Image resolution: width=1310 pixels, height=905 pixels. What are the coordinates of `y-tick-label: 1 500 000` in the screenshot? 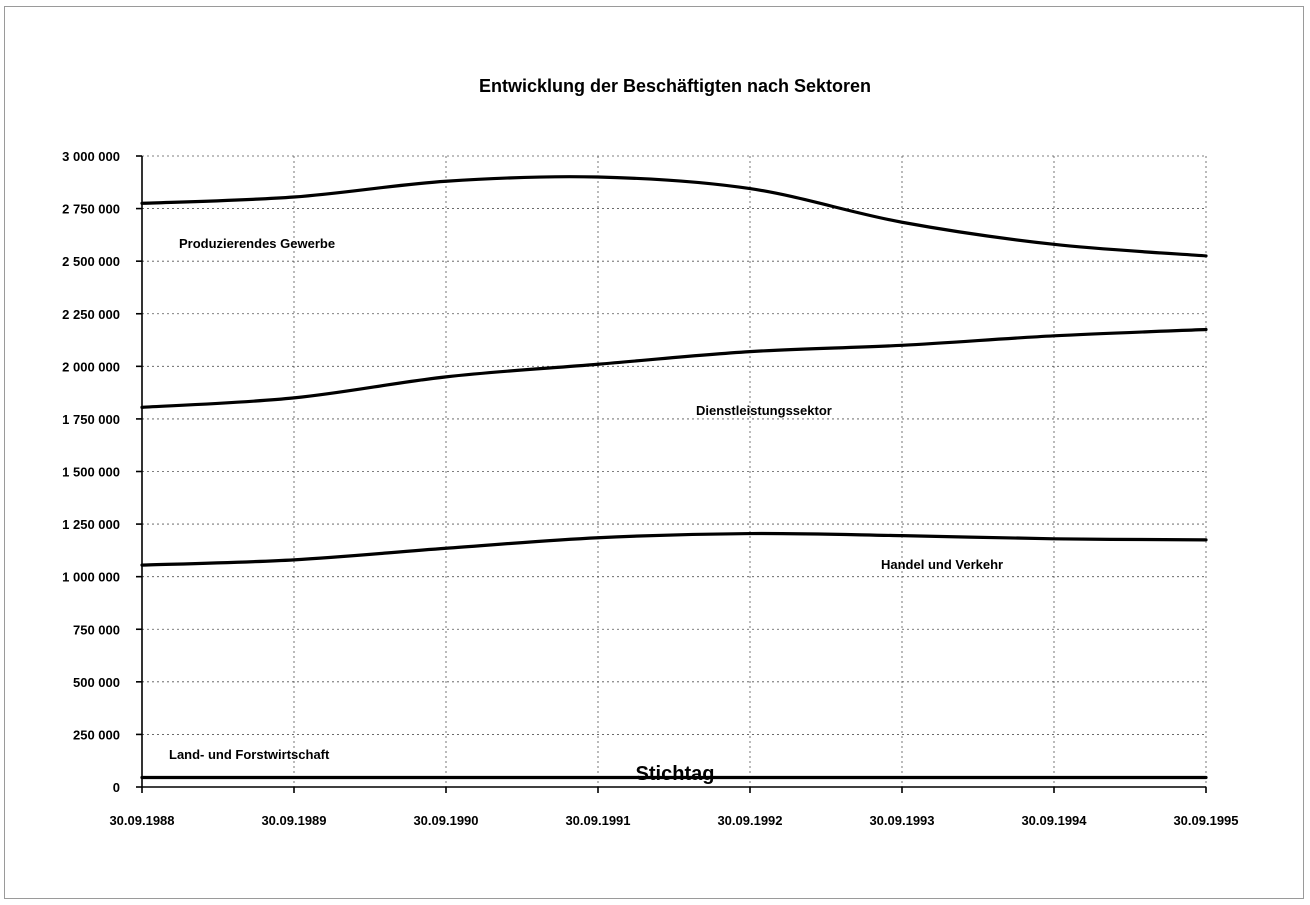 It's located at (91, 472).